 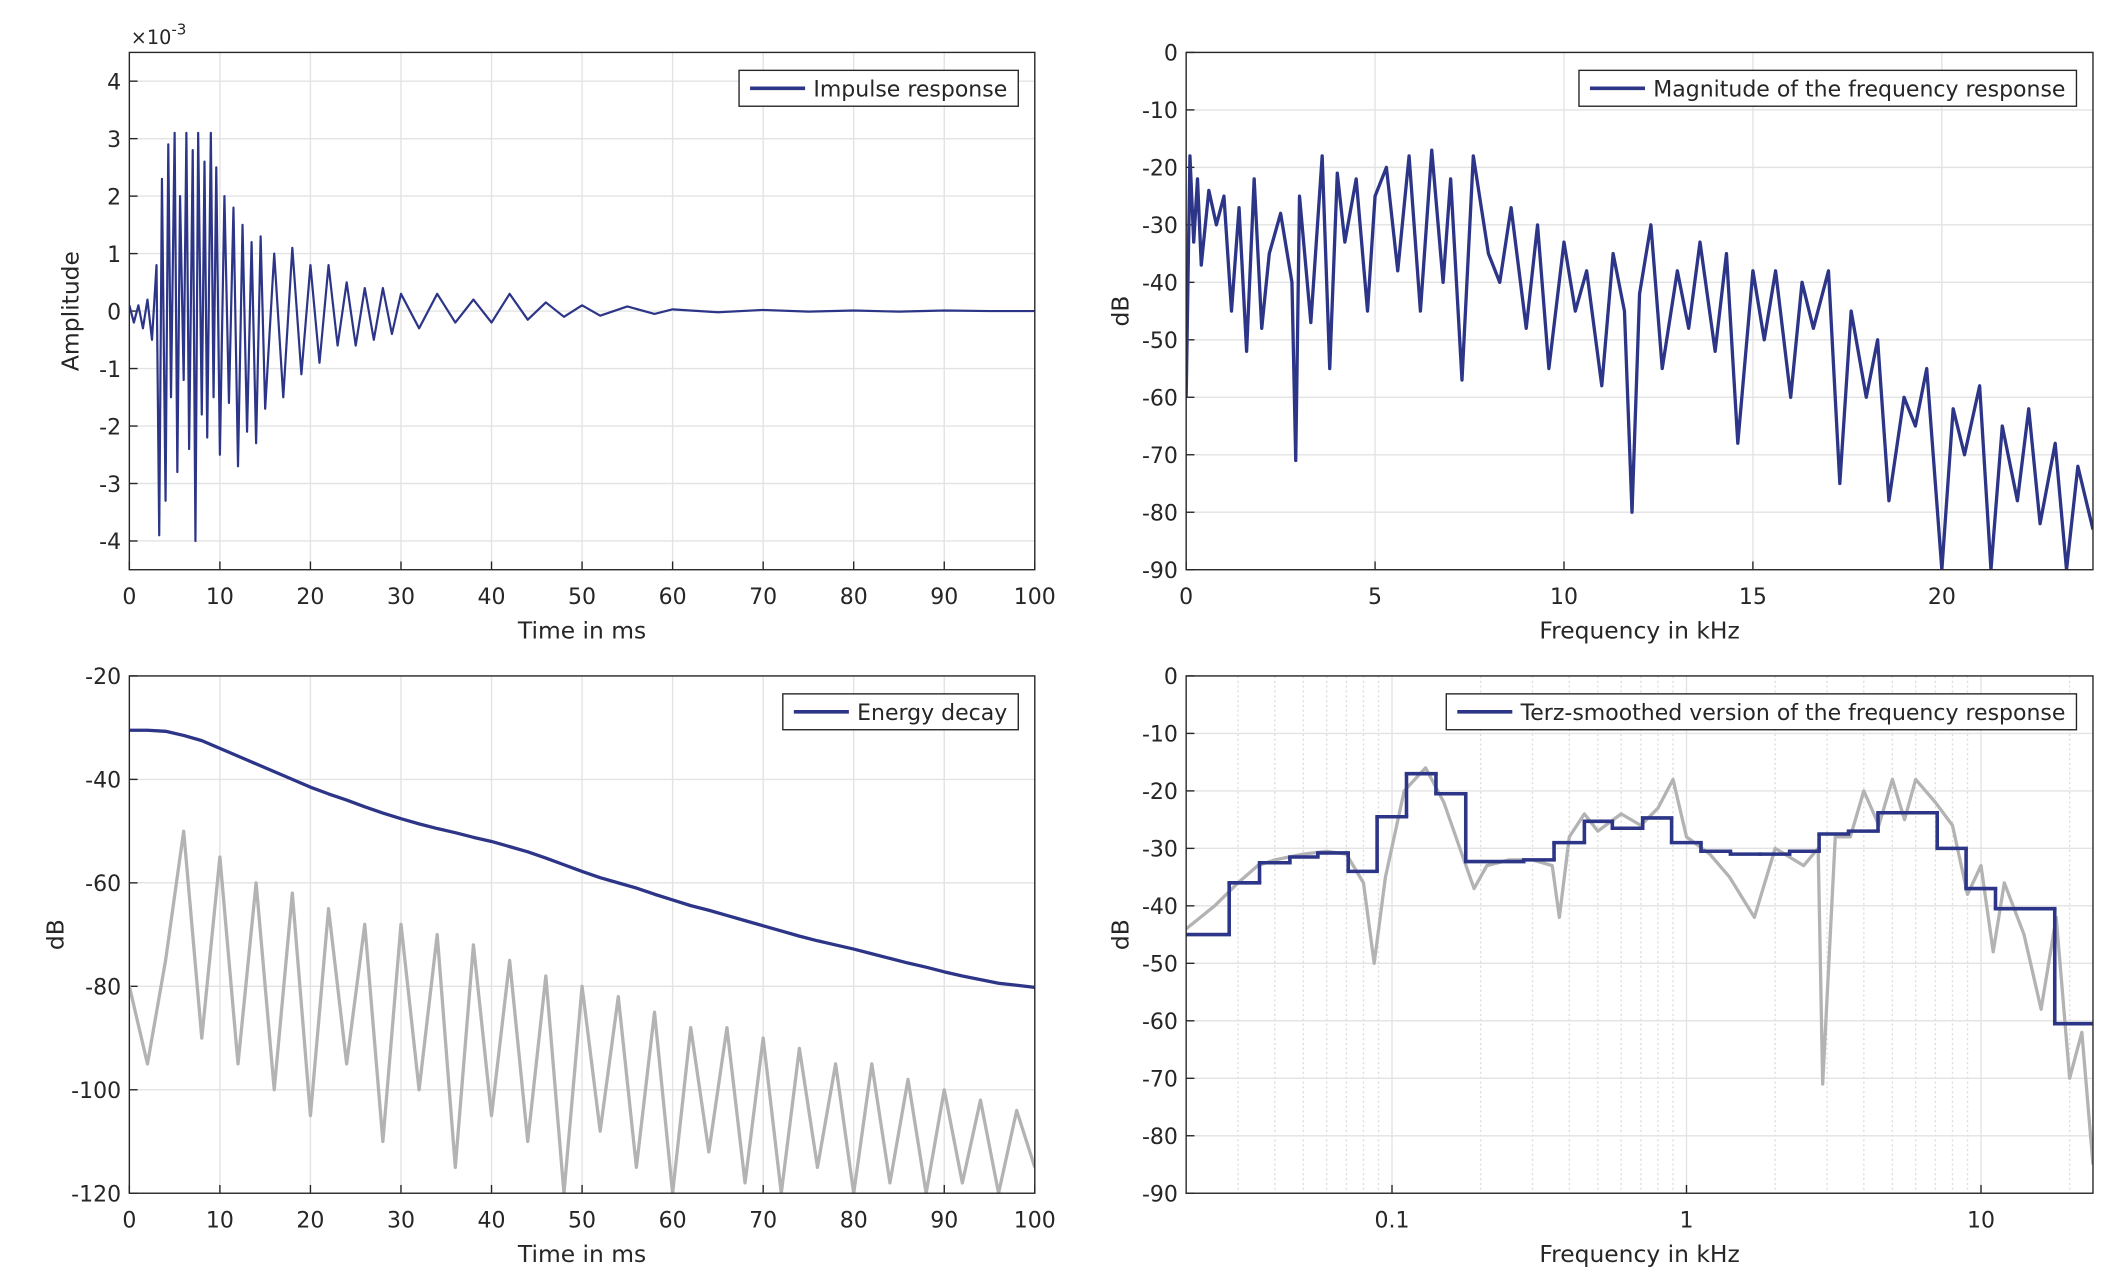 What do you see at coordinates (1753, 597) in the screenshot?
I see `x-tick-label: 15` at bounding box center [1753, 597].